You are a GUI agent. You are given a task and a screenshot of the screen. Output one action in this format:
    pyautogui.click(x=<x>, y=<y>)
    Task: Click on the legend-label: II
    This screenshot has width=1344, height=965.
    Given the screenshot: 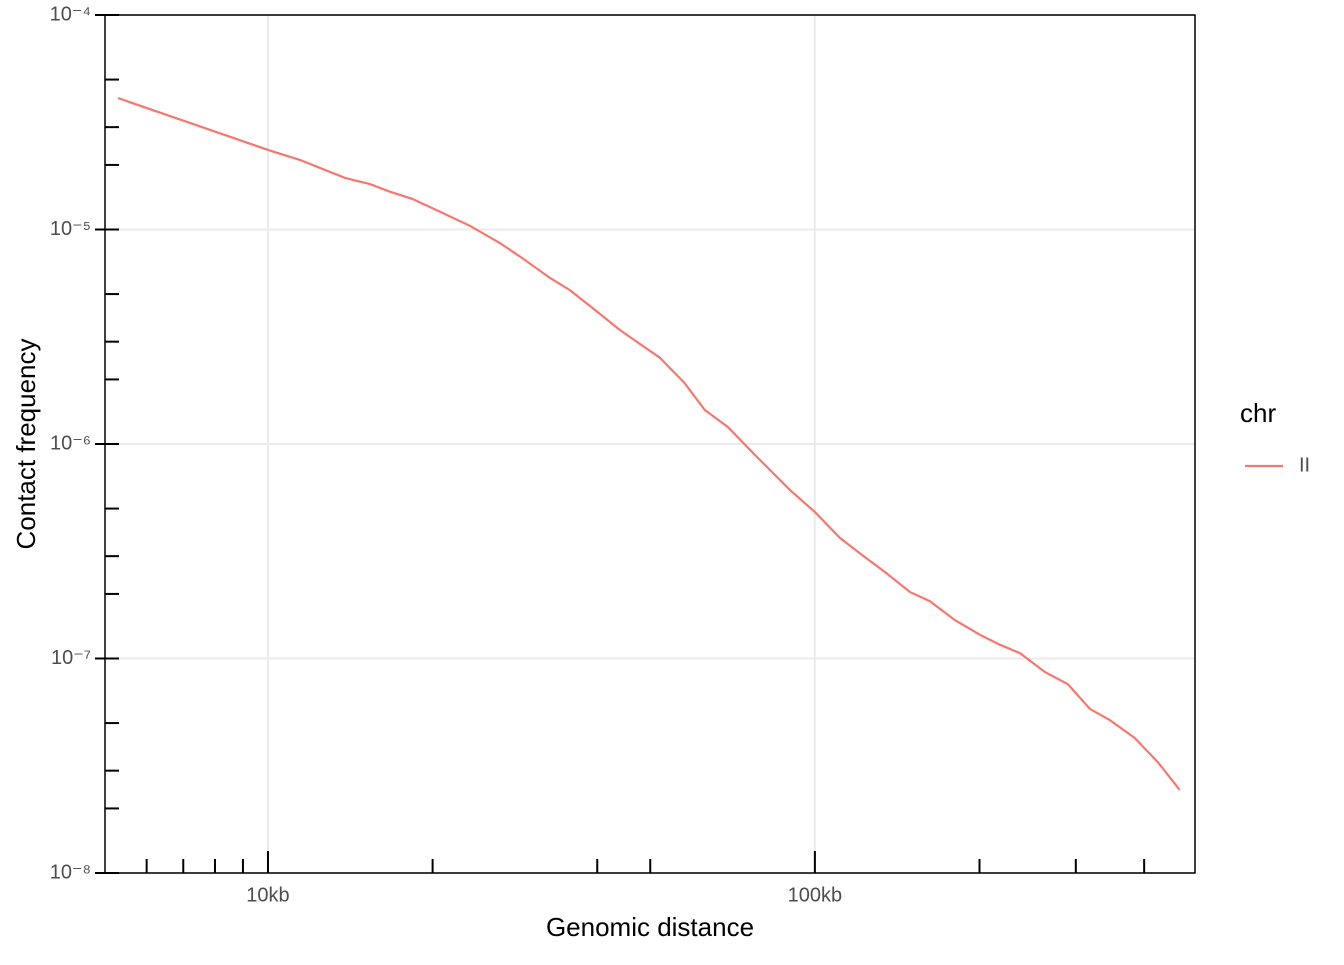 What is the action you would take?
    pyautogui.click(x=1304, y=465)
    